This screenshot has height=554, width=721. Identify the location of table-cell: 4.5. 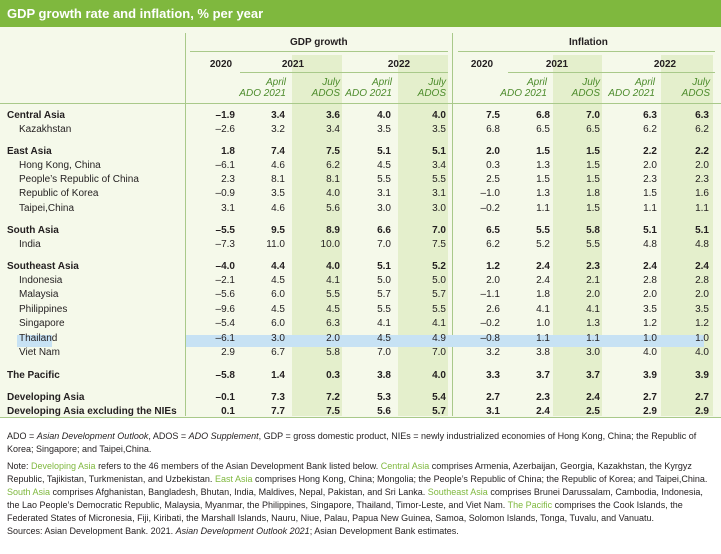
(333, 309).